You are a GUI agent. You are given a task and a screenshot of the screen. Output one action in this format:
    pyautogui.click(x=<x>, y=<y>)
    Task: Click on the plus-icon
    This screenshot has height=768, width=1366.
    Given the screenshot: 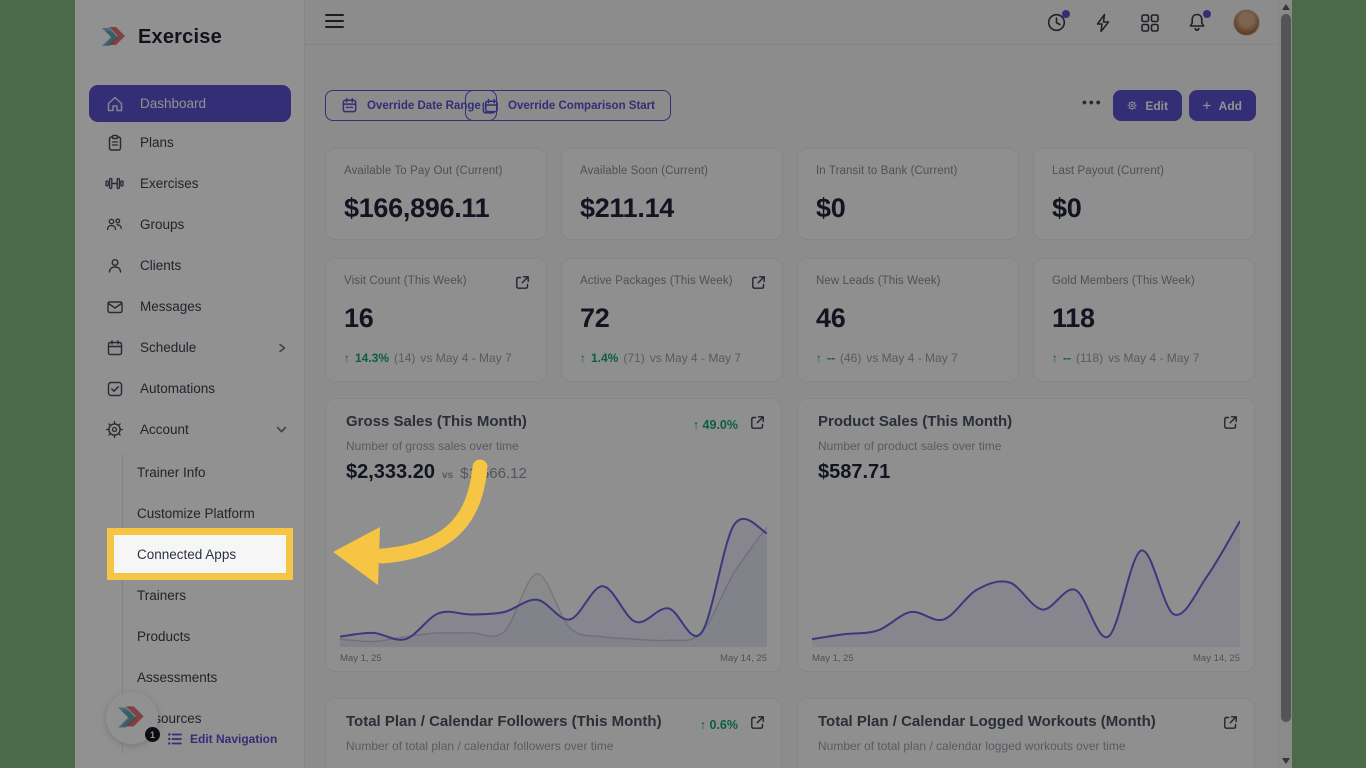 What is the action you would take?
    pyautogui.click(x=1207, y=105)
    